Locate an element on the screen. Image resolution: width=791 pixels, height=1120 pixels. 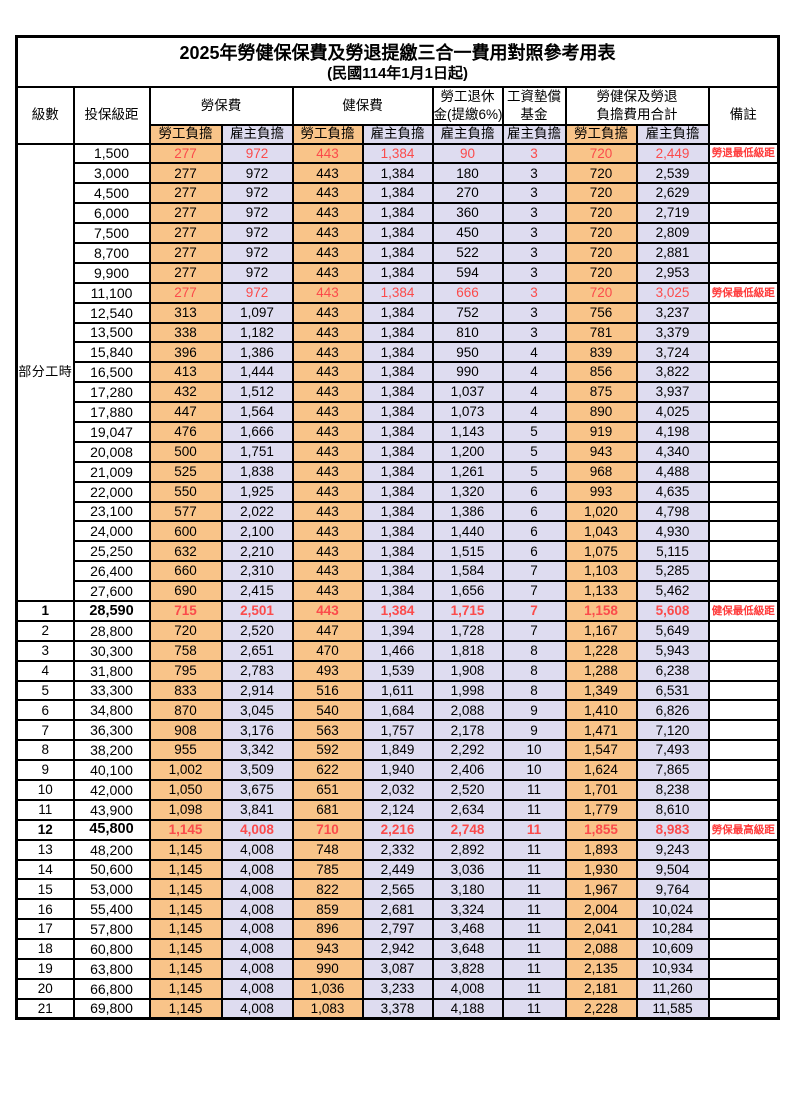
value-cell: 3,378 is located at coordinates (397, 1008).